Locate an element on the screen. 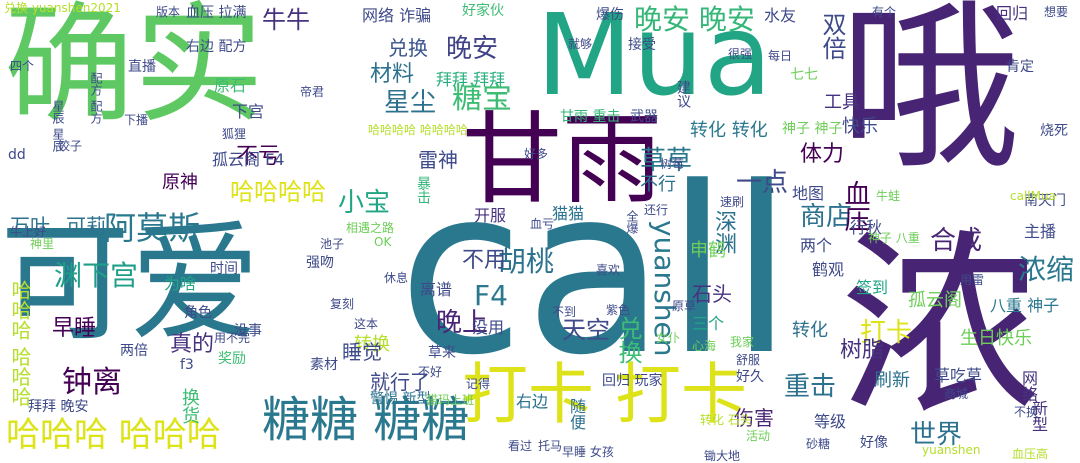 This screenshot has width=1080, height=463. word-cloud-word: 神里 is located at coordinates (42, 244).